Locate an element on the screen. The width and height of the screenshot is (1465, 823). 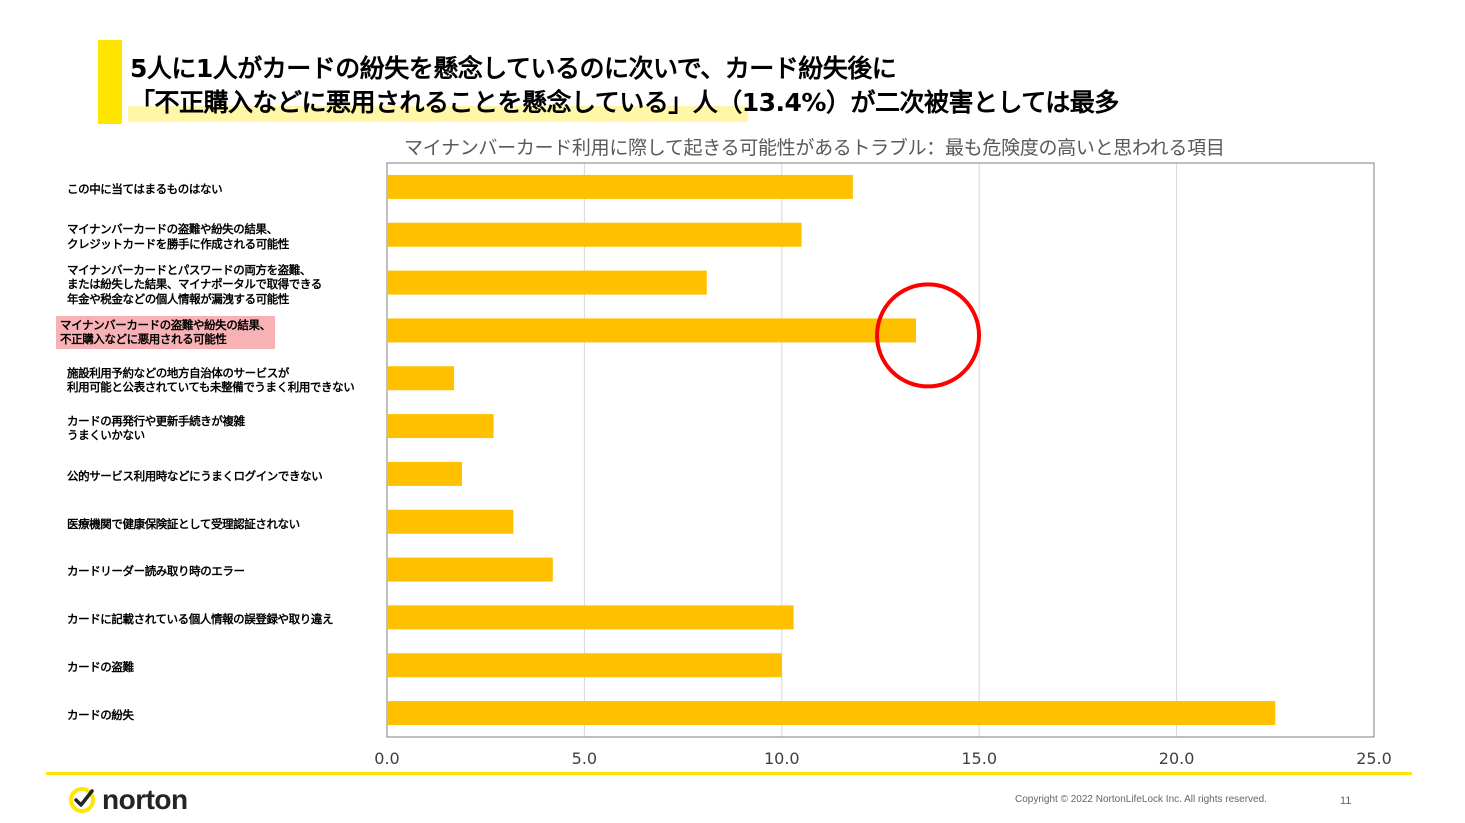
category-label: 医療機関で健康保険証として受理認証されない is located at coordinates (232, 524).